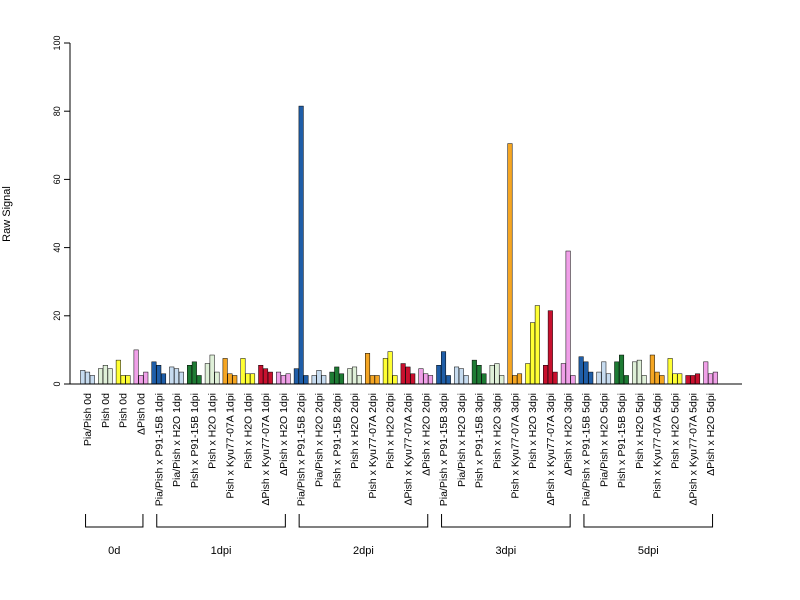  Describe the element at coordinates (648, 551) in the screenshot. I see `timepoint-label: 5dpi` at that location.